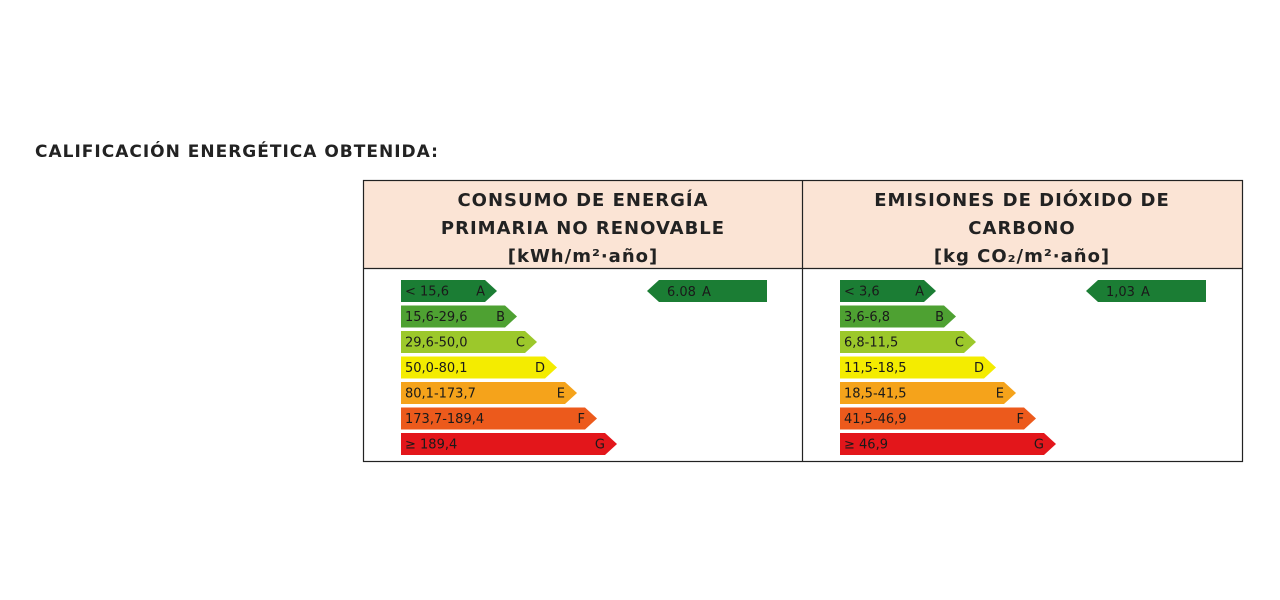 The image size is (1280, 600). I want to click on rating-range: 41,5-46,9, so click(875, 419).